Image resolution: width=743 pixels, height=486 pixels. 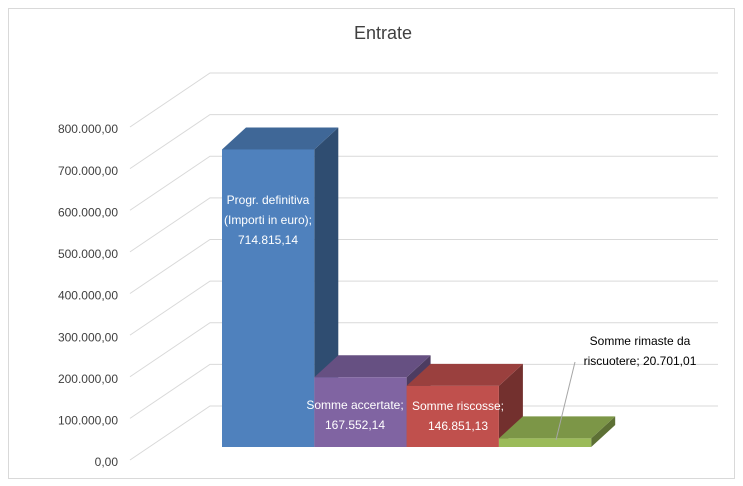 I want to click on y-tick-label: 300.000,00, so click(x=88, y=337).